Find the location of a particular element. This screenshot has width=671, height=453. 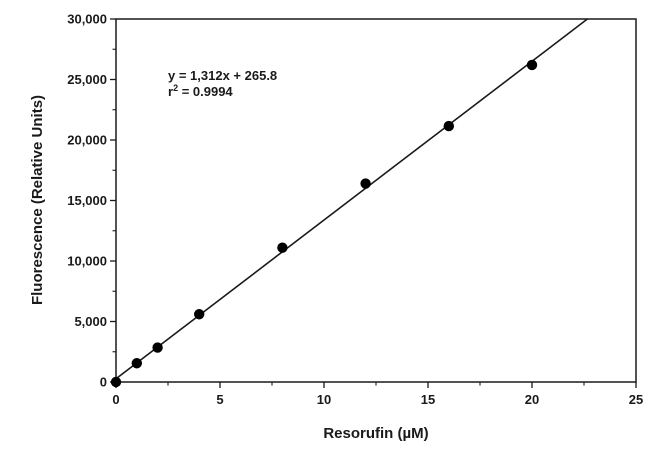

r-squared-prefix: r is located at coordinates (170, 91).